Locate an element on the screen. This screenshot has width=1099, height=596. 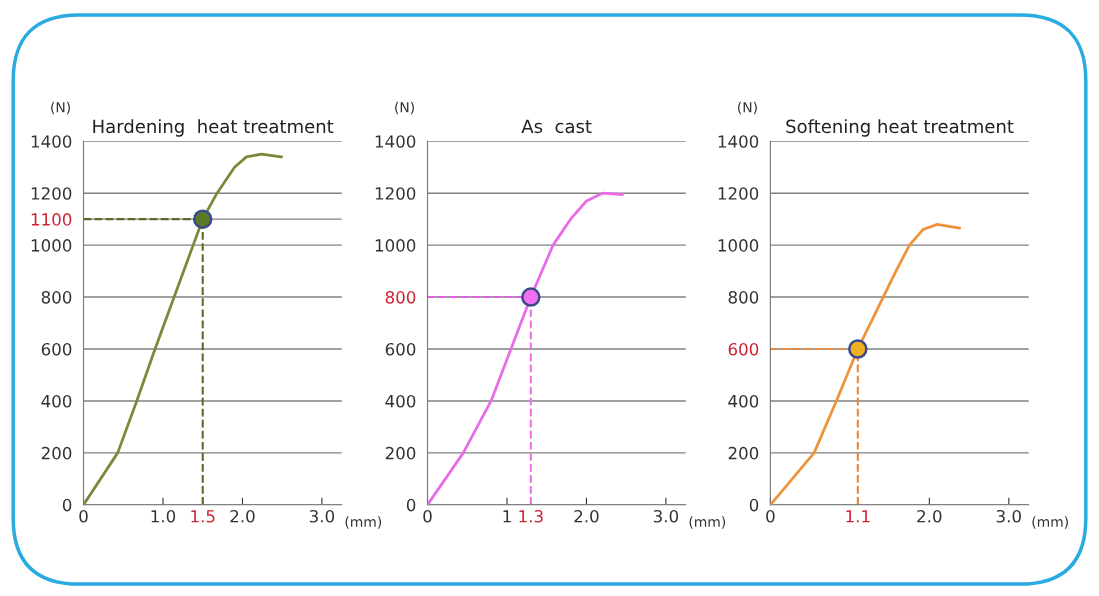
x-tick-label: 1.1 is located at coordinates (858, 516).